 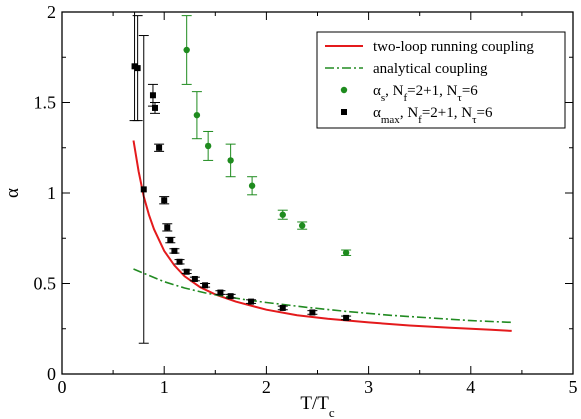 I want to click on y-tick-label: 1, so click(x=51, y=193).